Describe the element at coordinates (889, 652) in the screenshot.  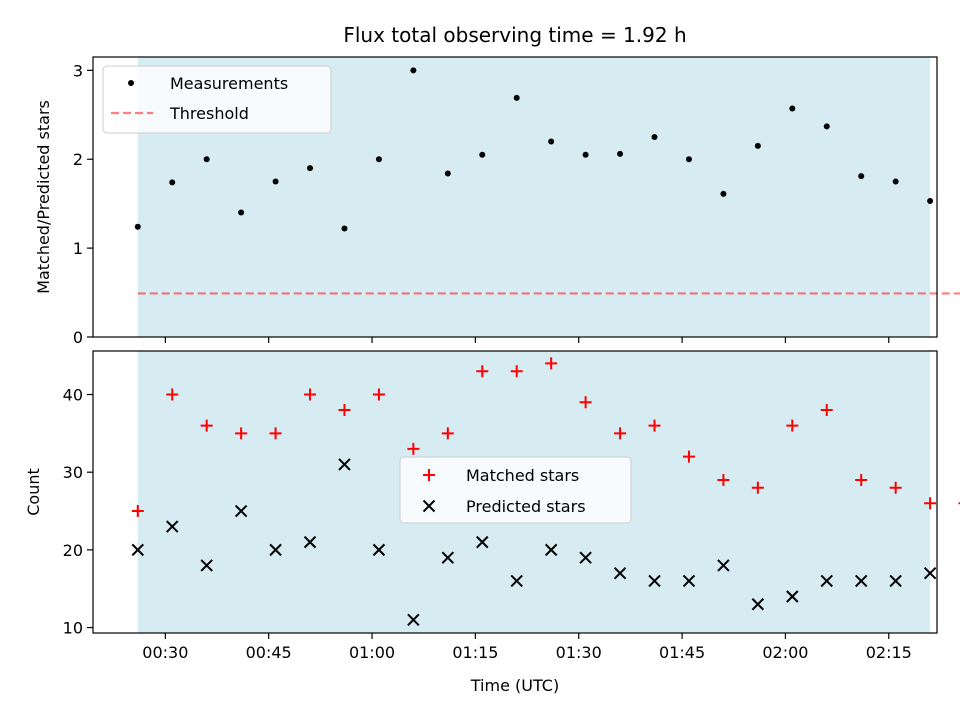
I see `x-tick-label: 02:15` at that location.